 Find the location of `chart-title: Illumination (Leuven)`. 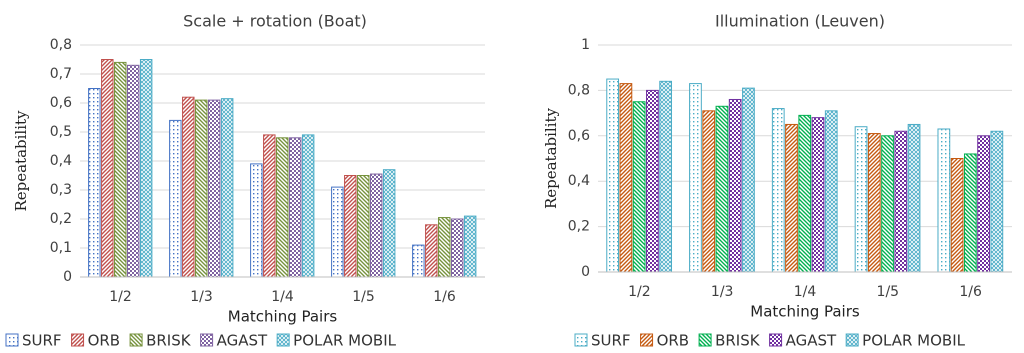

chart-title: Illumination (Leuven) is located at coordinates (800, 21).